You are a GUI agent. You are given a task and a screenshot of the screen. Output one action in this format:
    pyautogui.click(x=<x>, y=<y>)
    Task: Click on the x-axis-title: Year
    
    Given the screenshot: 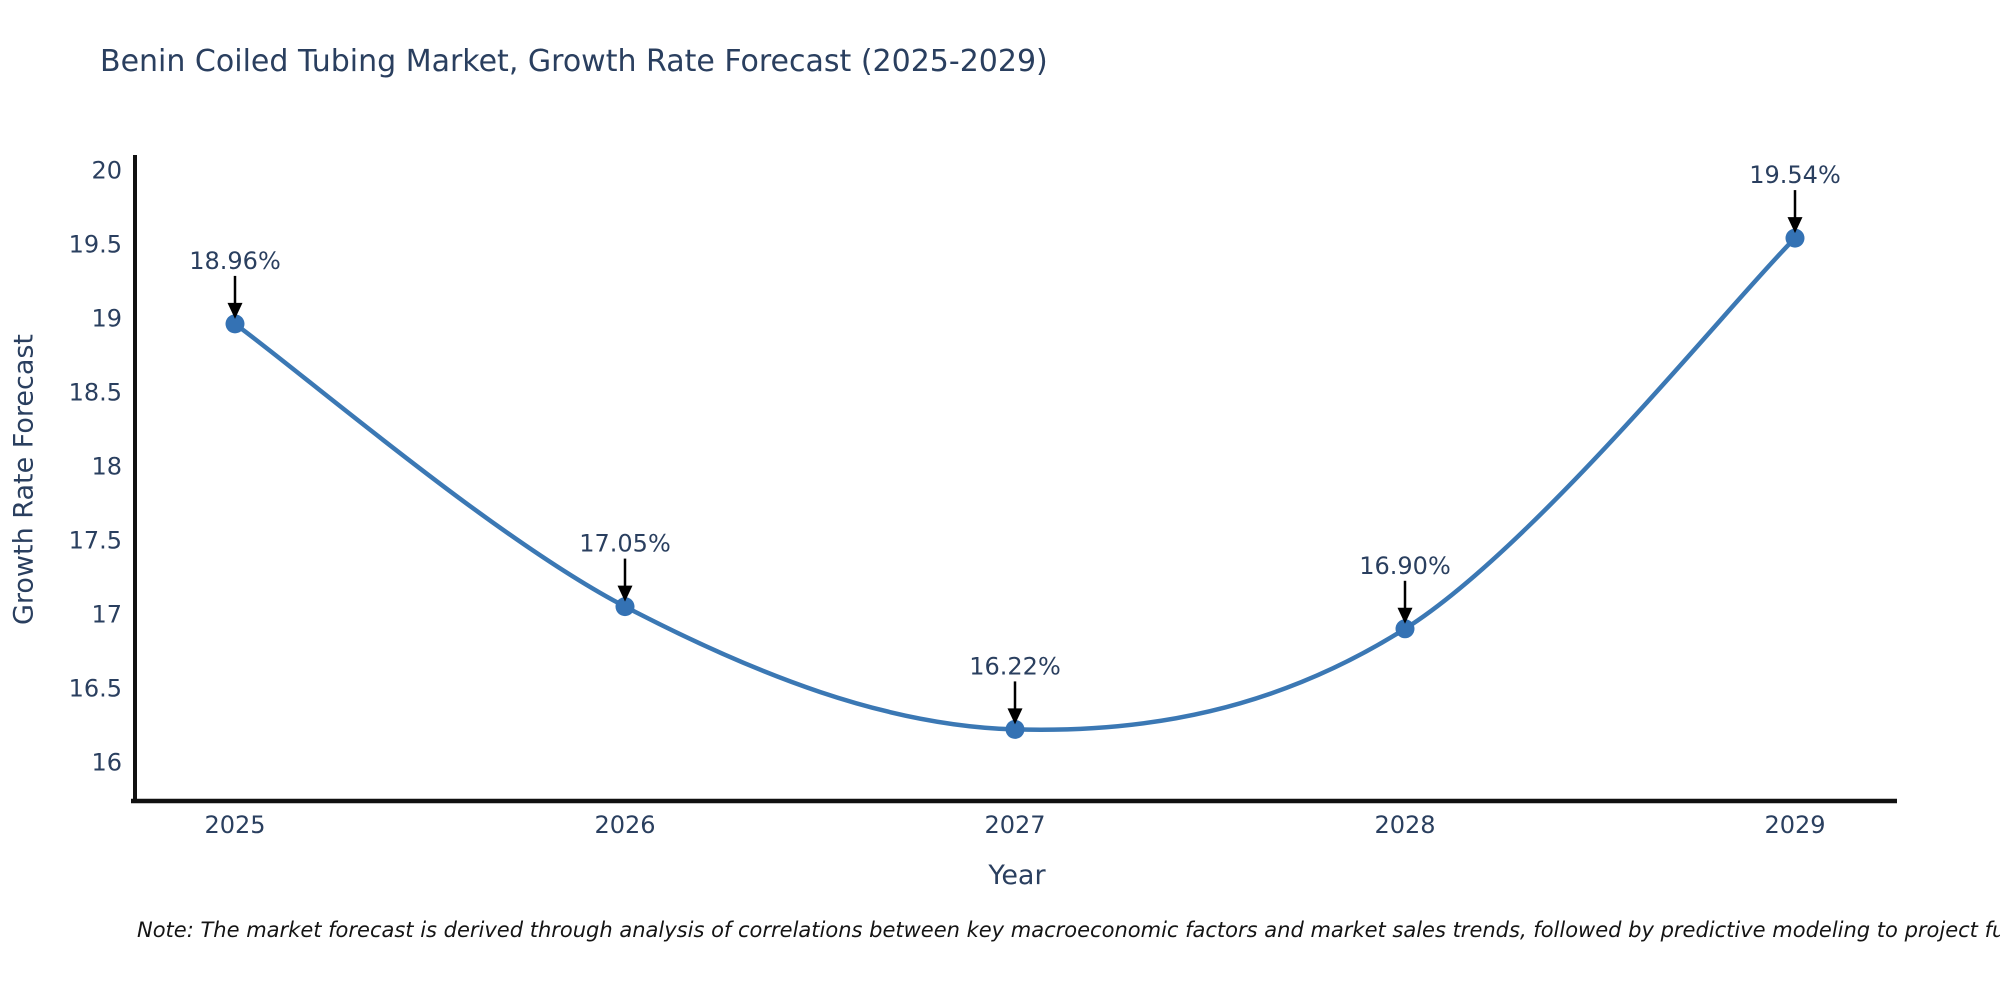 What is the action you would take?
    pyautogui.click(x=1017, y=875)
    